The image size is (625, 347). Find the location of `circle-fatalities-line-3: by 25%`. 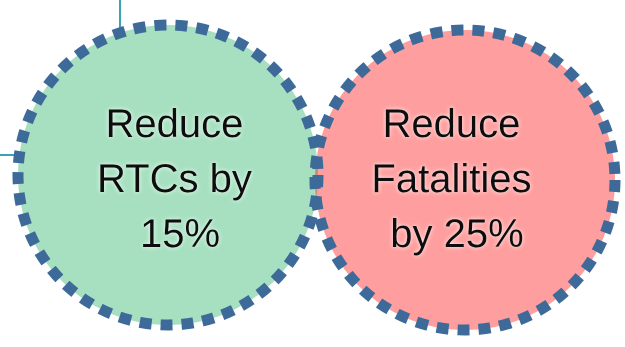

circle-fatalities-line-3: by 25% is located at coordinates (456, 234).